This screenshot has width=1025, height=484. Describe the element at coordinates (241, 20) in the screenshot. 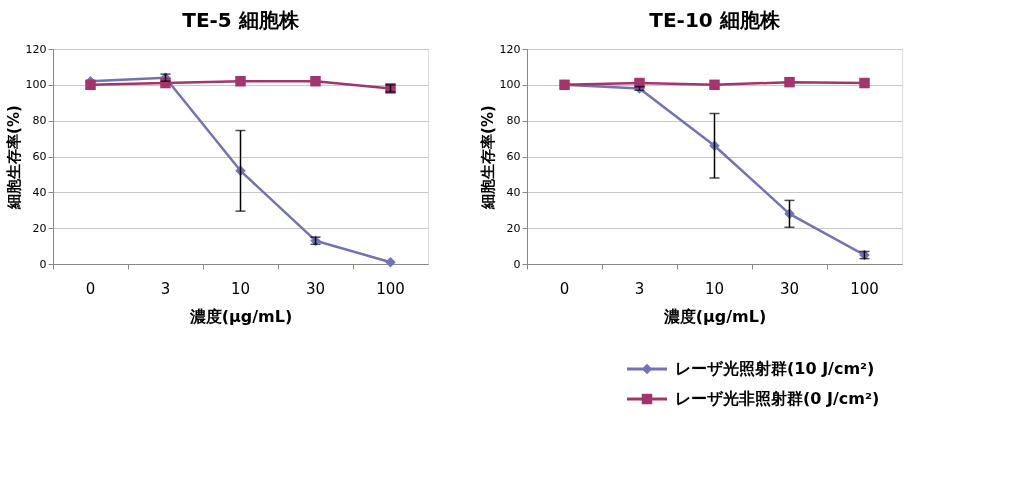

I see `chart-title: TE-5 細胞株` at that location.